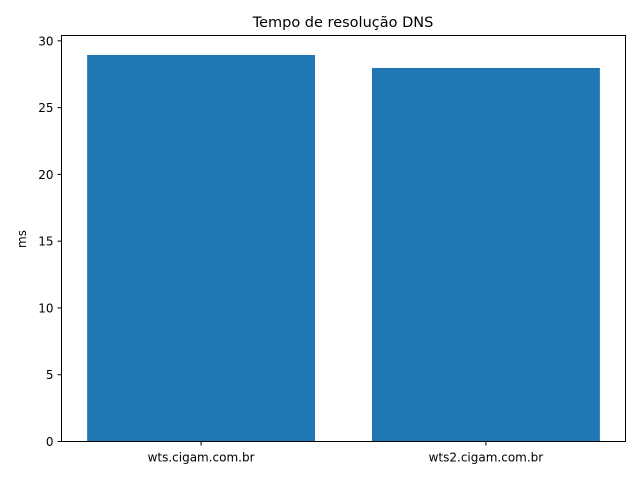  I want to click on y-tick-label: 25, so click(45, 108).